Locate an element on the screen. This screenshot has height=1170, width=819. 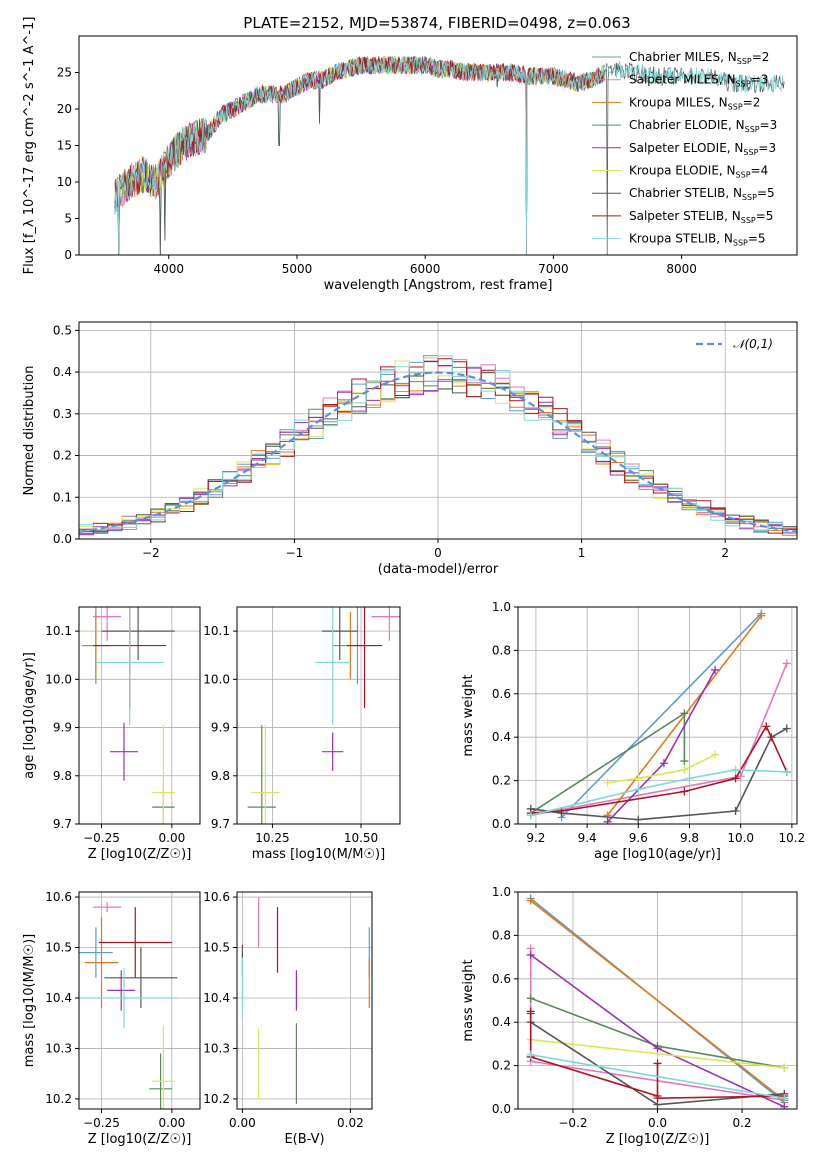
legend-entry: Kroupa ELODIE, NSSP=4 is located at coordinates (698, 172).